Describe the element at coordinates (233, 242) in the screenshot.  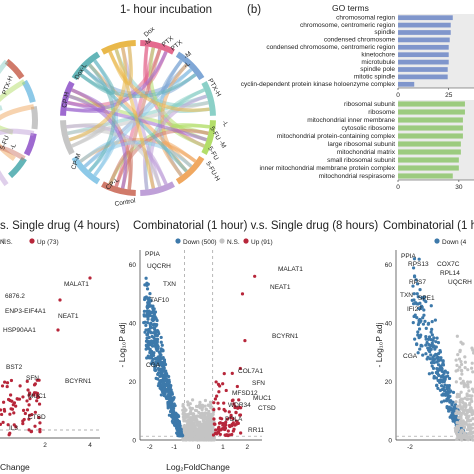
I see `legend-ns-label: N.S.` at that location.